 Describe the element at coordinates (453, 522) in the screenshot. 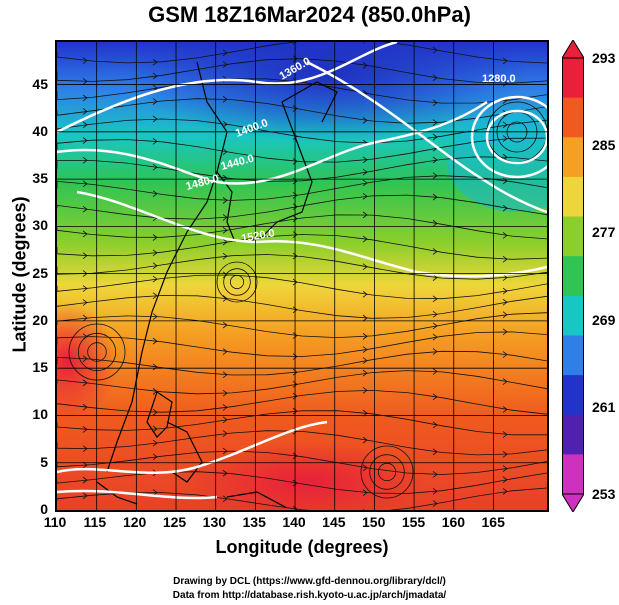

I see `x-tick-label: 160` at that location.